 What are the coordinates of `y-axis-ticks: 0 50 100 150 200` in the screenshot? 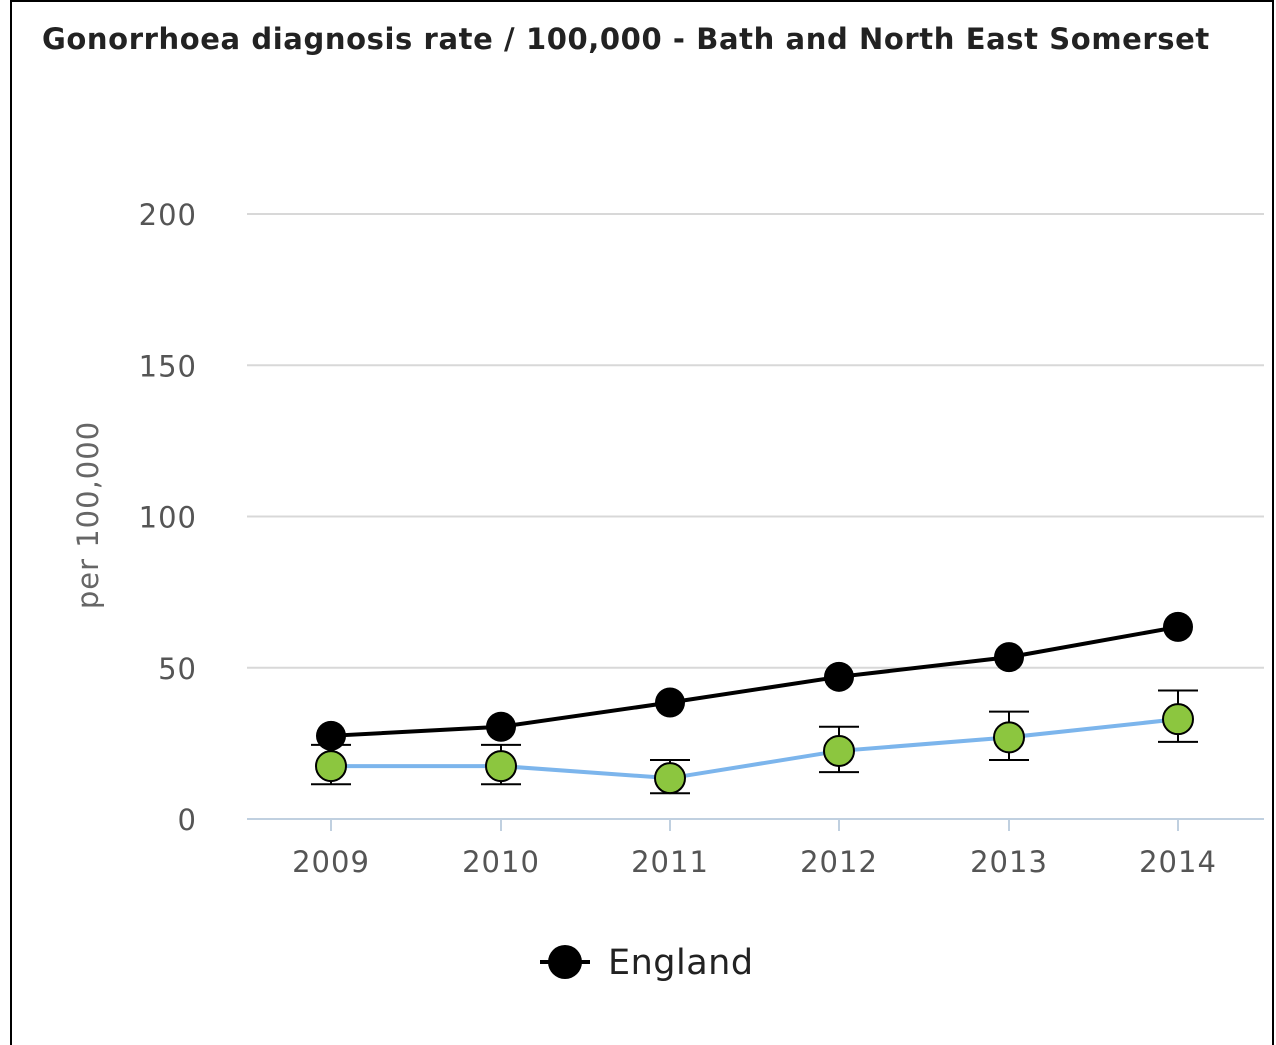 It's located at (168, 517).